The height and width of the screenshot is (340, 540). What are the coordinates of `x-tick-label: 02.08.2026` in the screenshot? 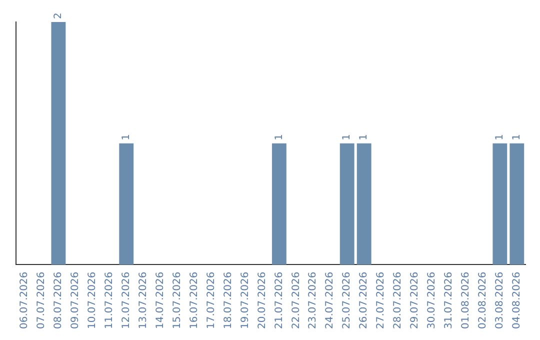 It's located at (483, 301).